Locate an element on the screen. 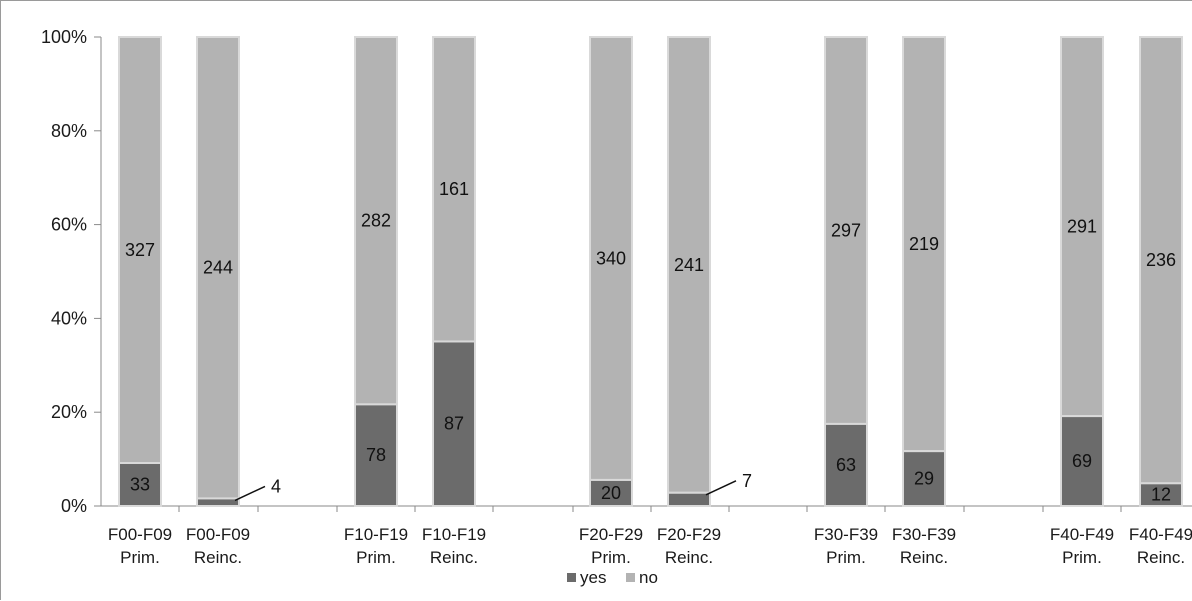  data-label-yes: 20 is located at coordinates (611, 493).